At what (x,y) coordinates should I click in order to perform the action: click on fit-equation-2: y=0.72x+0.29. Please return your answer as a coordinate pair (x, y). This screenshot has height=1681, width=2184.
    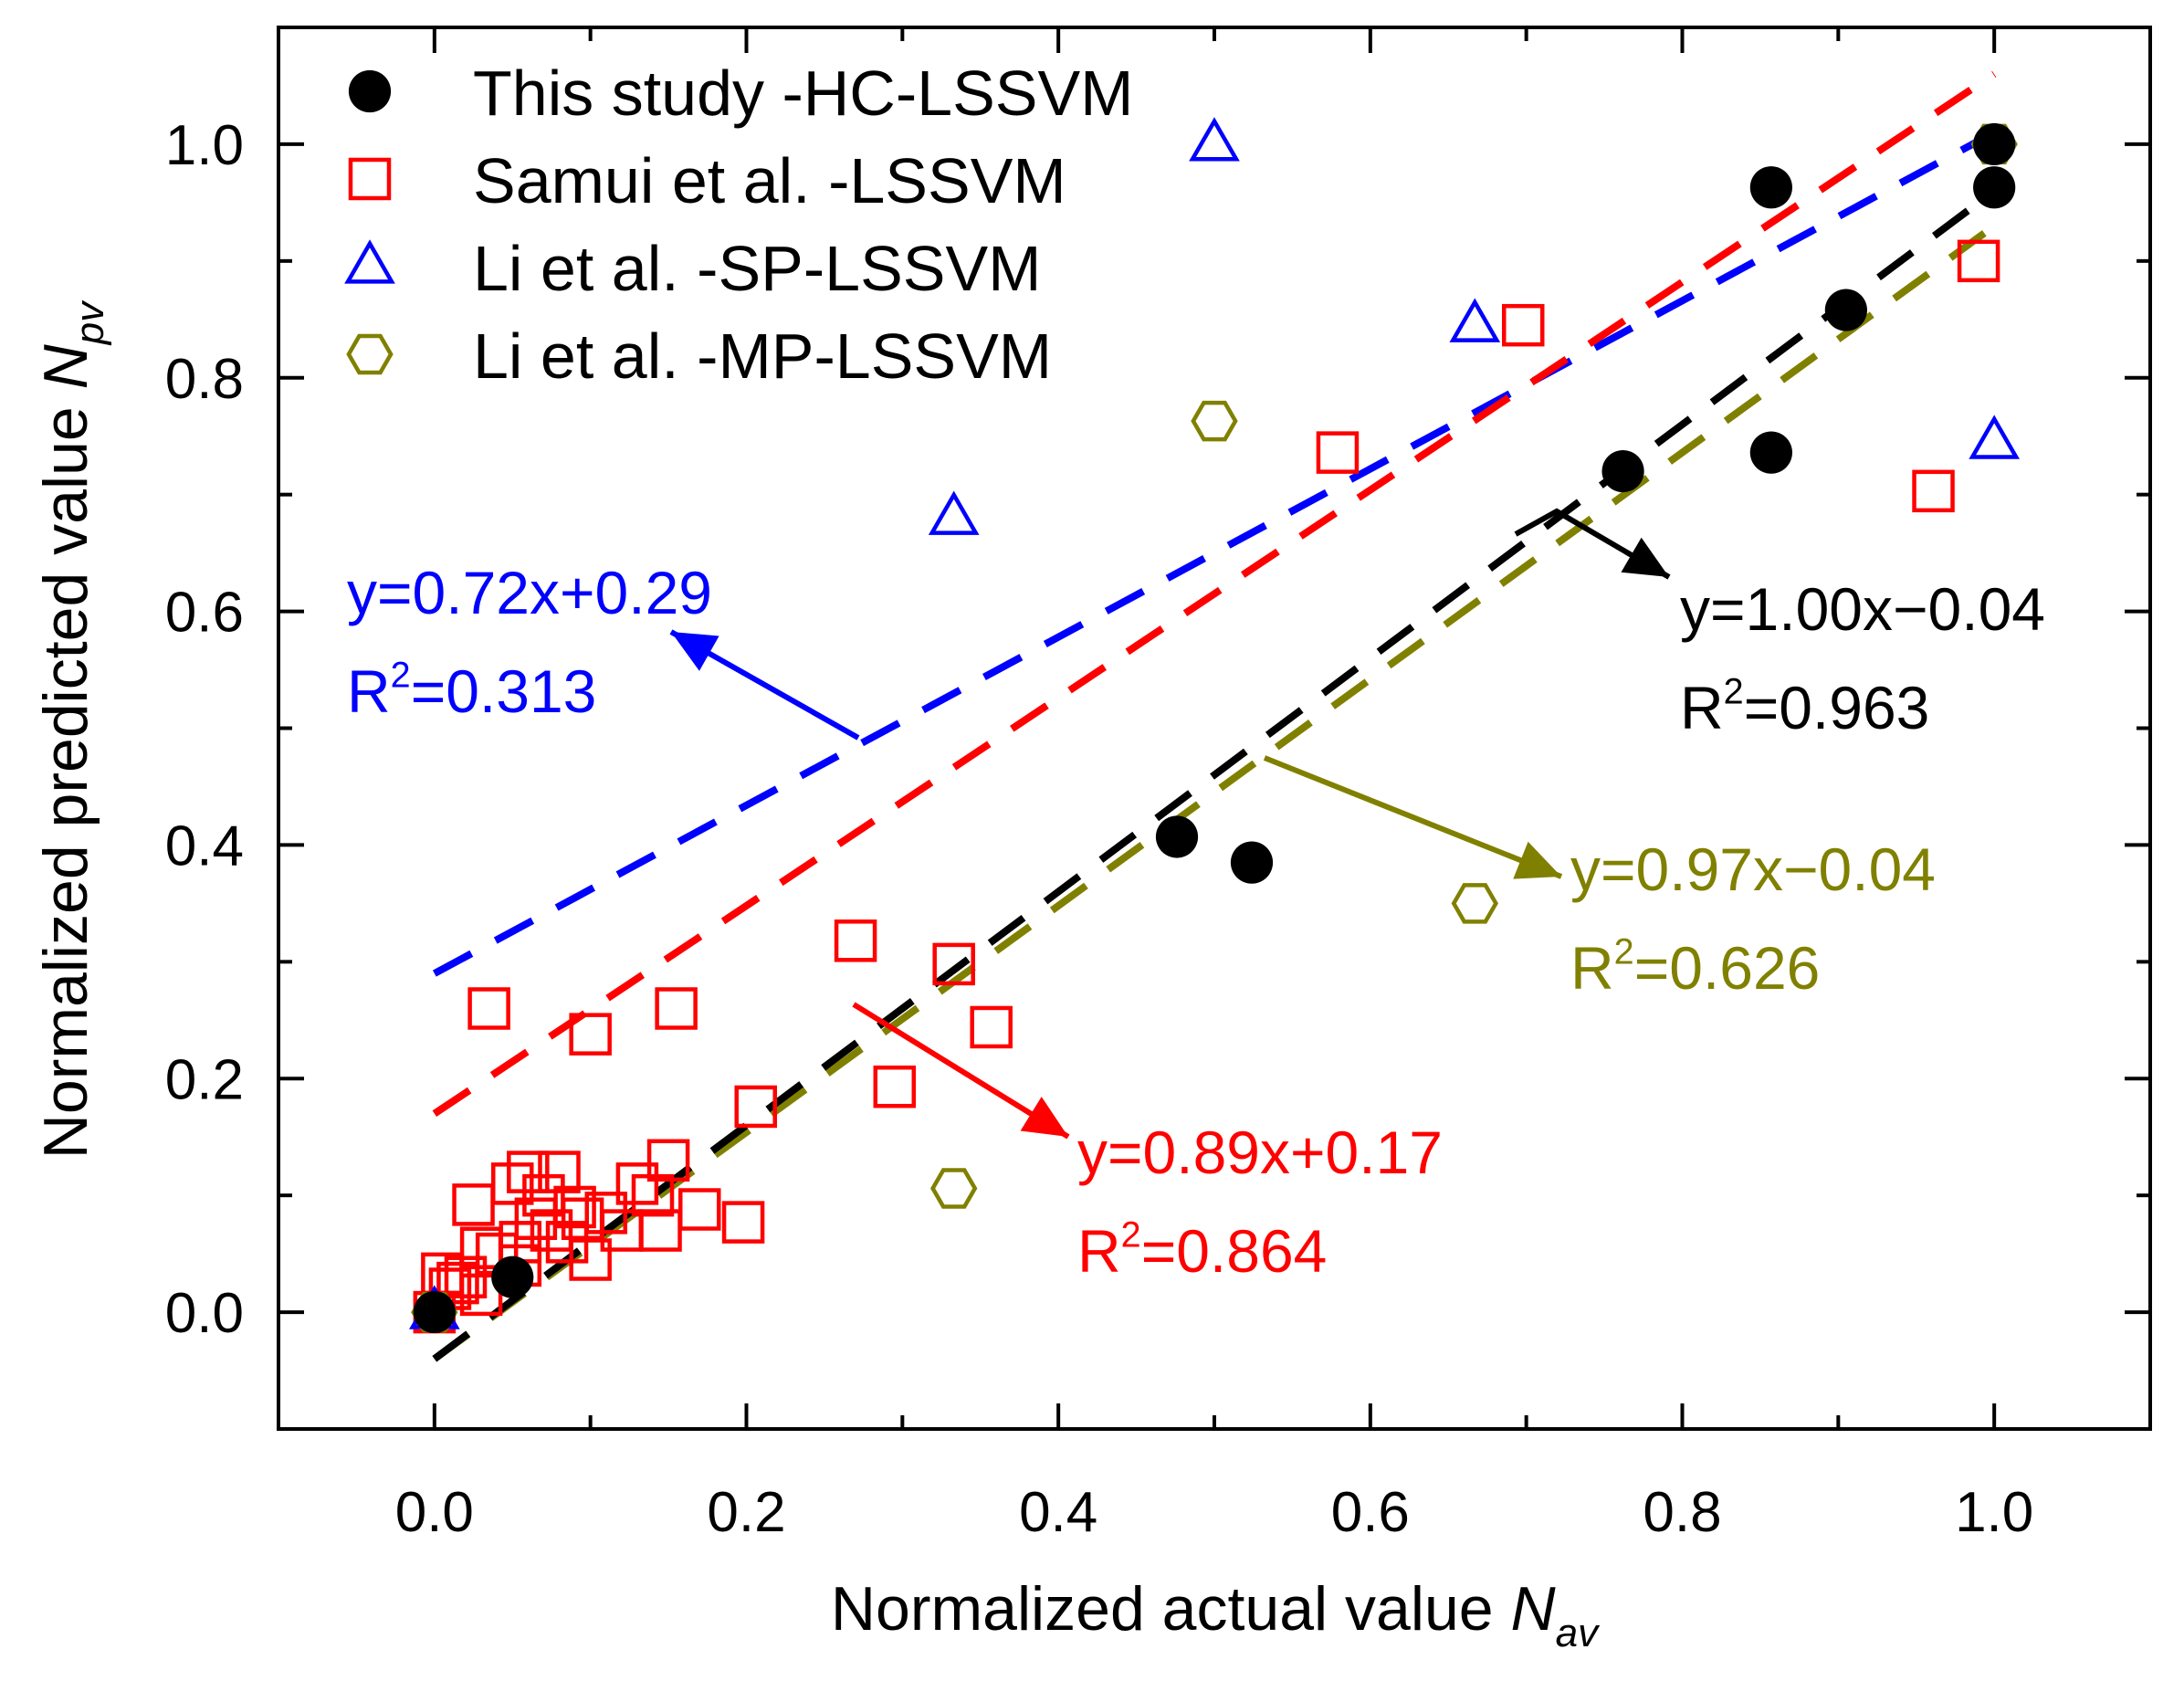
    Looking at the image, I should click on (529, 592).